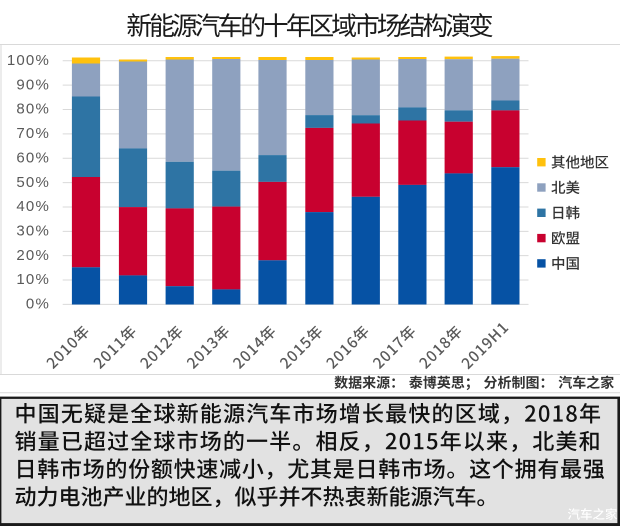 The height and width of the screenshot is (531, 620). Describe the element at coordinates (33, 109) in the screenshot. I see `svg-text: 80%` at that location.